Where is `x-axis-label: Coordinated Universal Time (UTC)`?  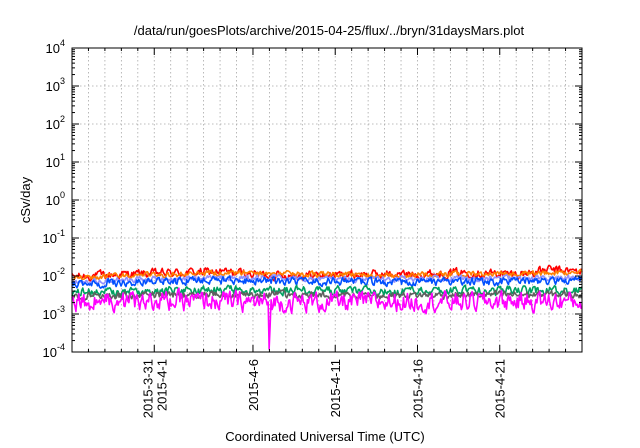
x-axis-label: Coordinated Universal Time (UTC) is located at coordinates (324, 436).